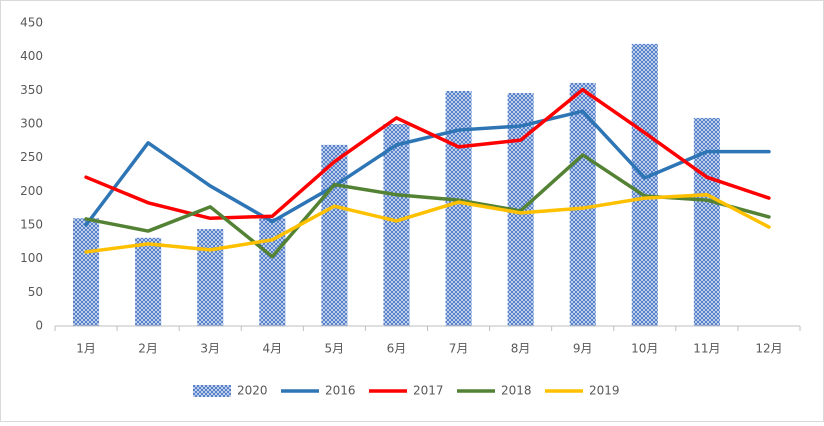 The image size is (824, 426). What do you see at coordinates (521, 349) in the screenshot?
I see `x-tick-label: 8月` at bounding box center [521, 349].